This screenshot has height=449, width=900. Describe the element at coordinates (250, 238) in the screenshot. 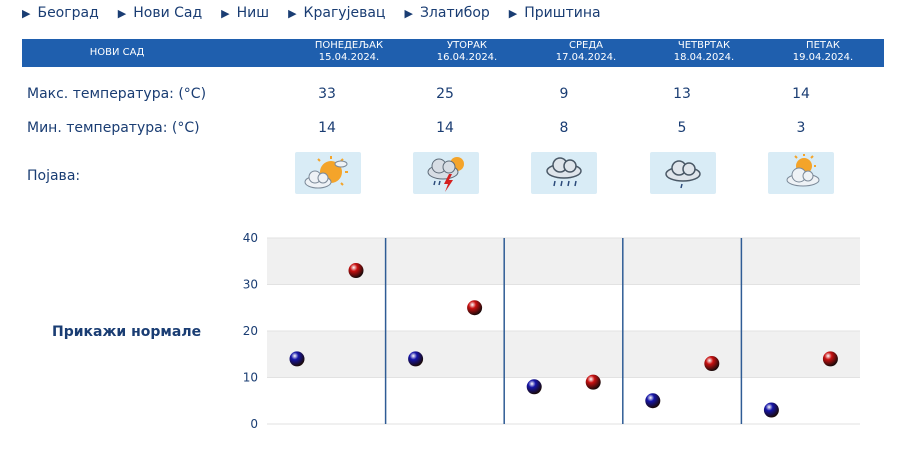

I see `y-tick-label: 40` at that location.